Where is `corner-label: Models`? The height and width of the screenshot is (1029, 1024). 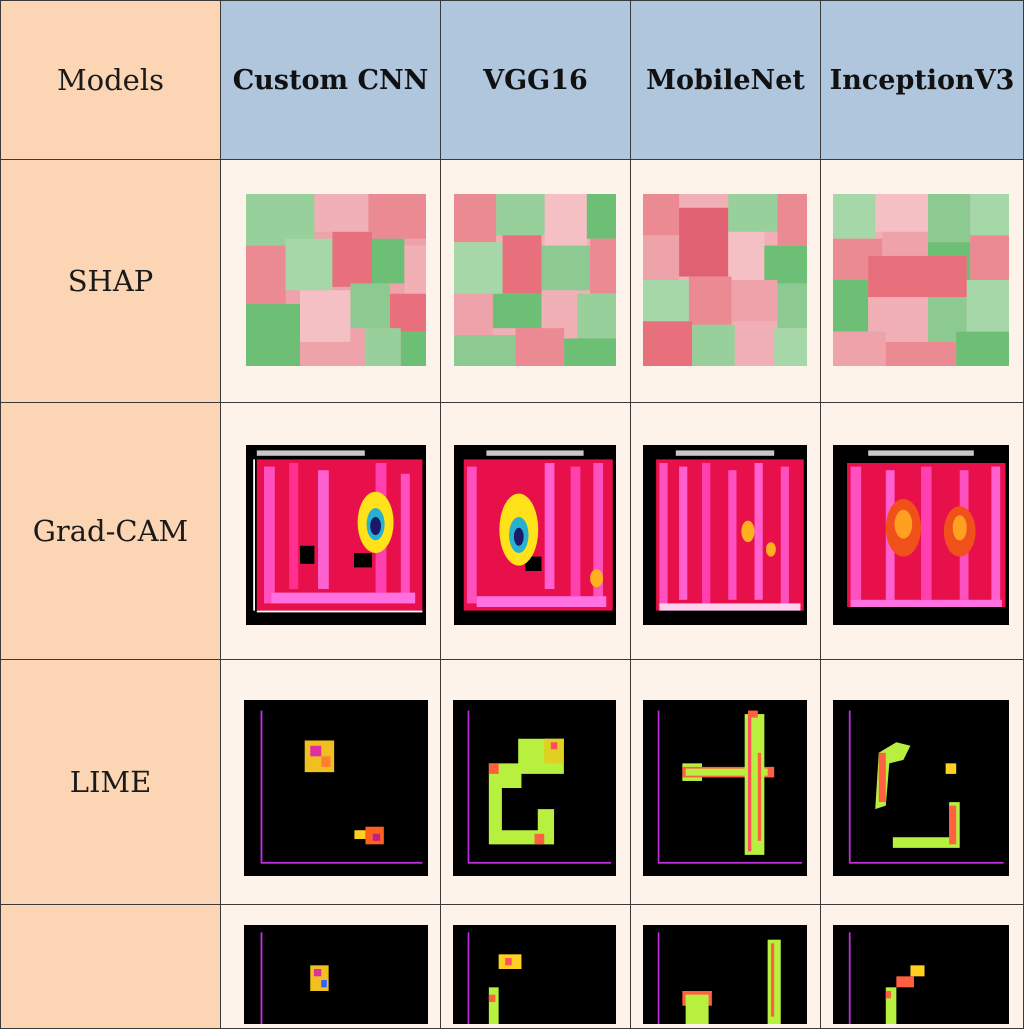 corner-label: Models is located at coordinates (110, 80).